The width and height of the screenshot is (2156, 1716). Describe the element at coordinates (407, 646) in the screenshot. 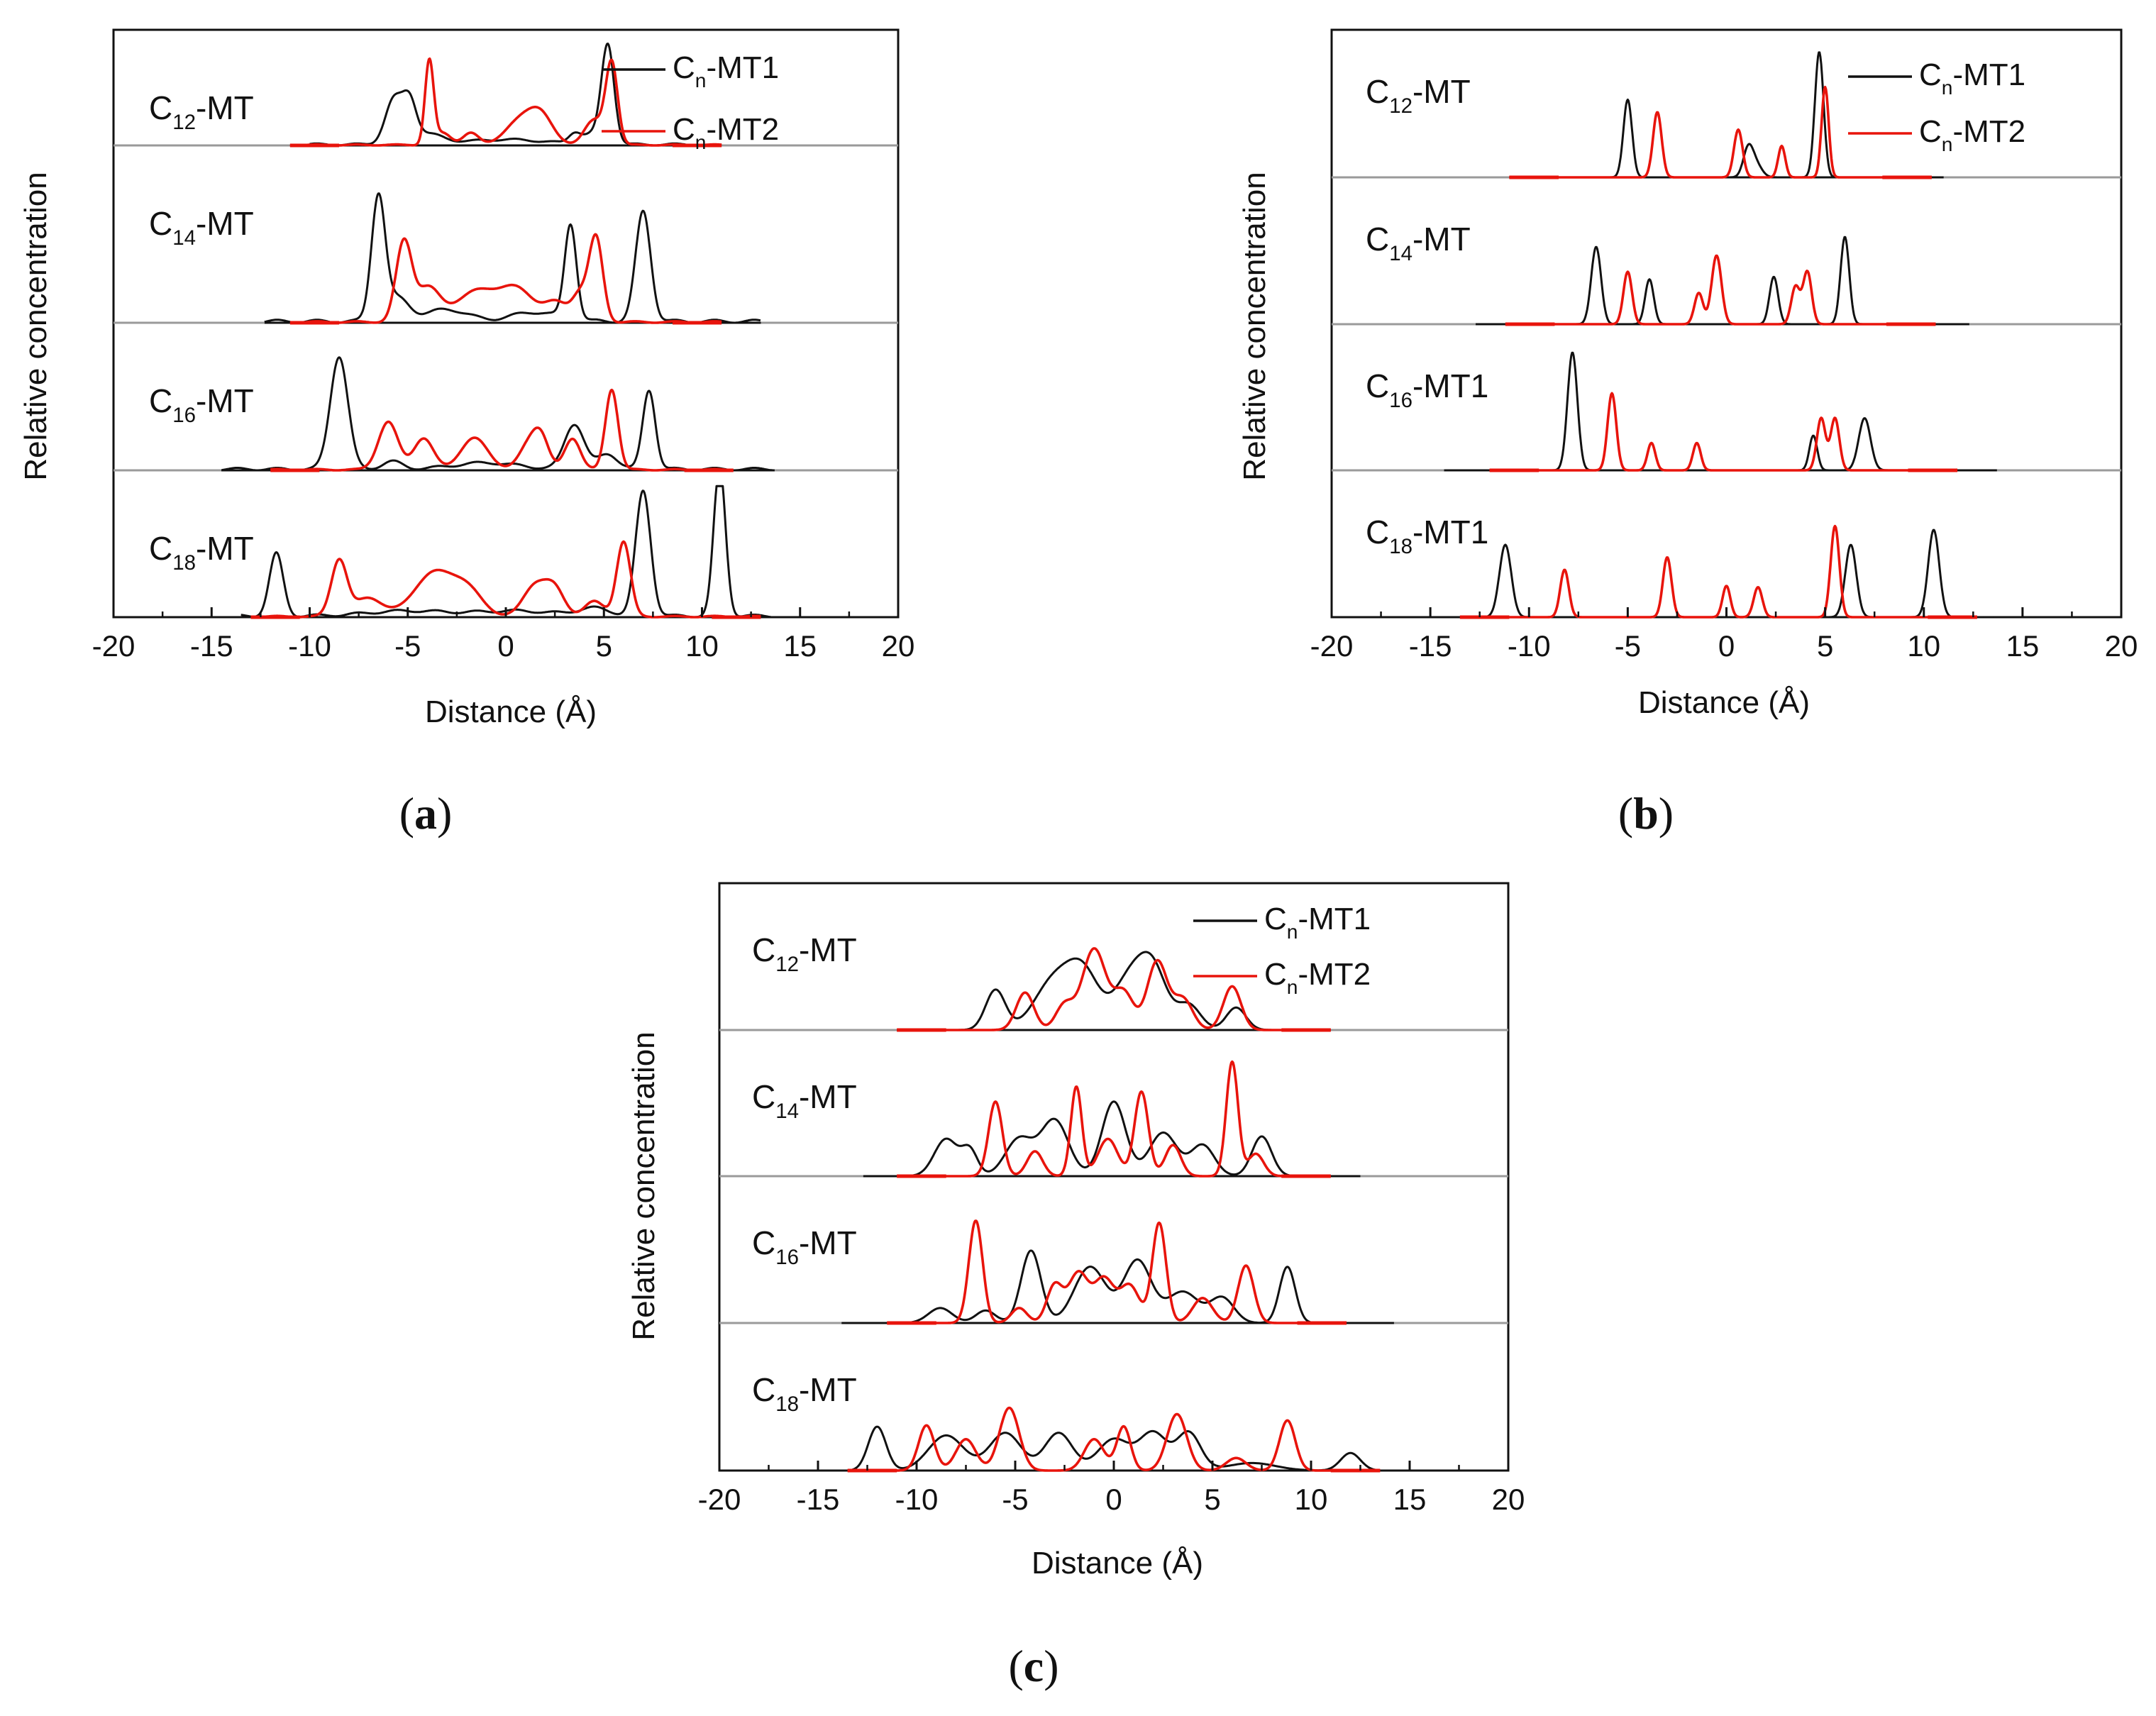

I see `x-tick-label: -5` at that location.